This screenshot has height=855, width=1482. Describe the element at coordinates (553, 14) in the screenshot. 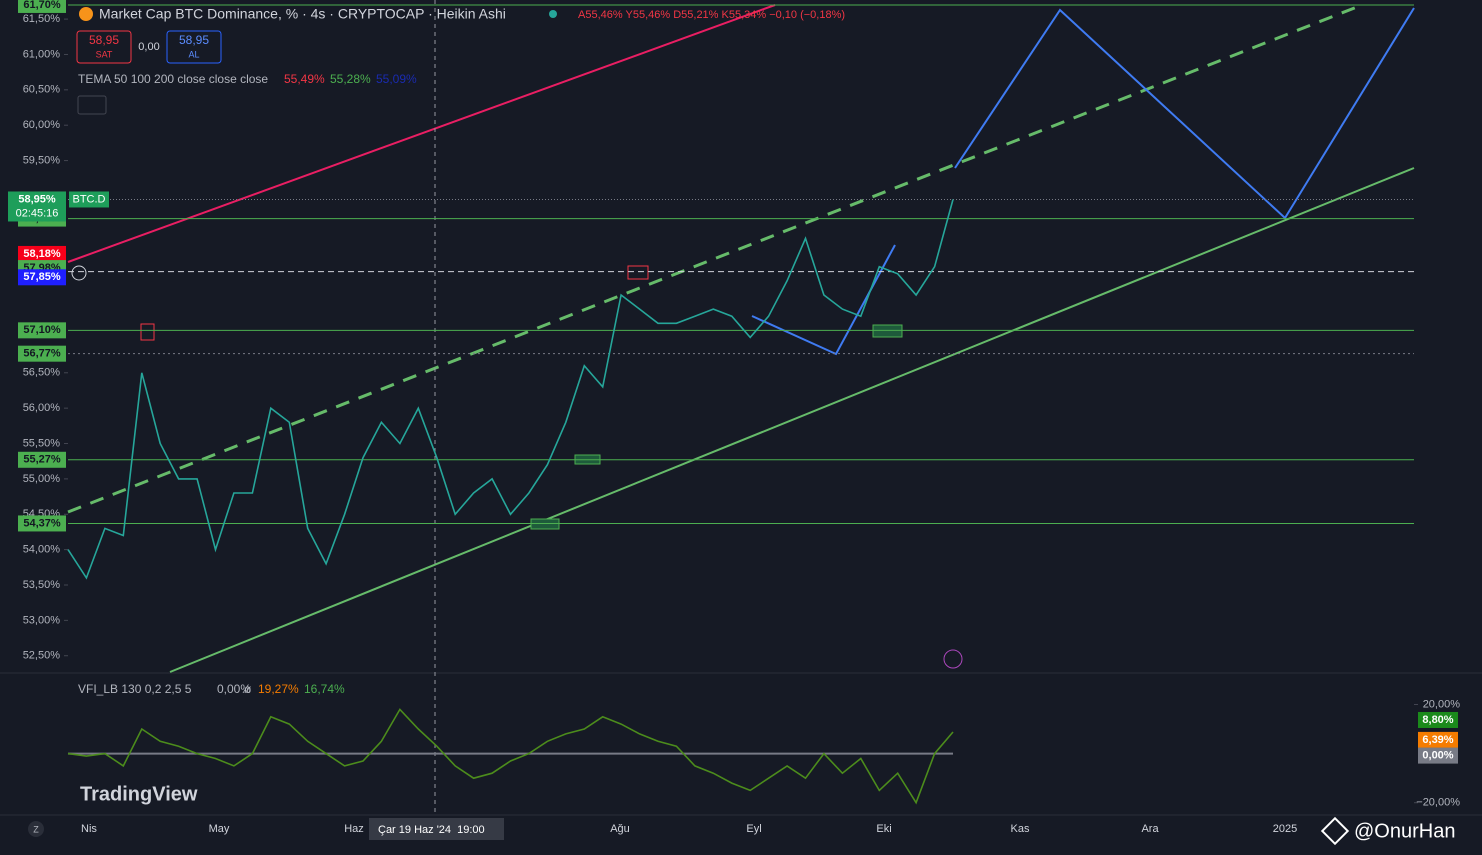

I see `status` at that location.